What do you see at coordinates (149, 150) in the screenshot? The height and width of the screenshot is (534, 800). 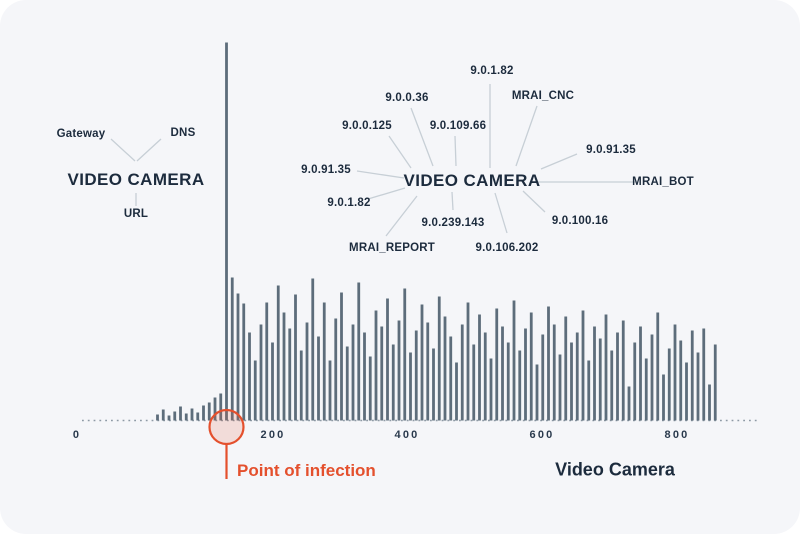 I see `clean-diagram-edge` at bounding box center [149, 150].